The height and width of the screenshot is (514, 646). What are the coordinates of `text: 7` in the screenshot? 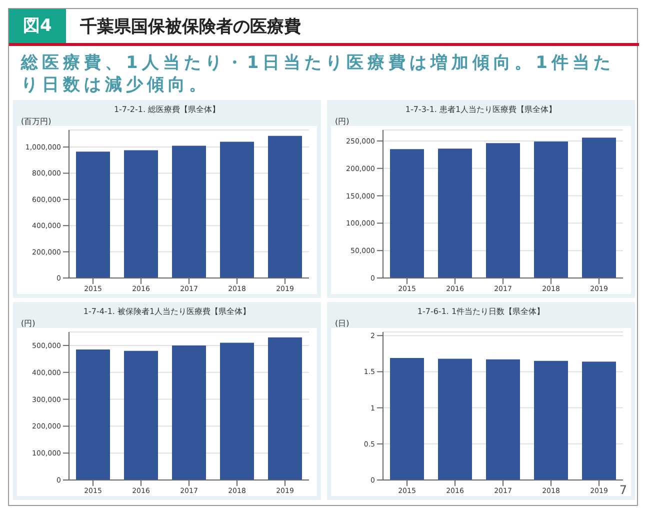 It's located at (623, 490).